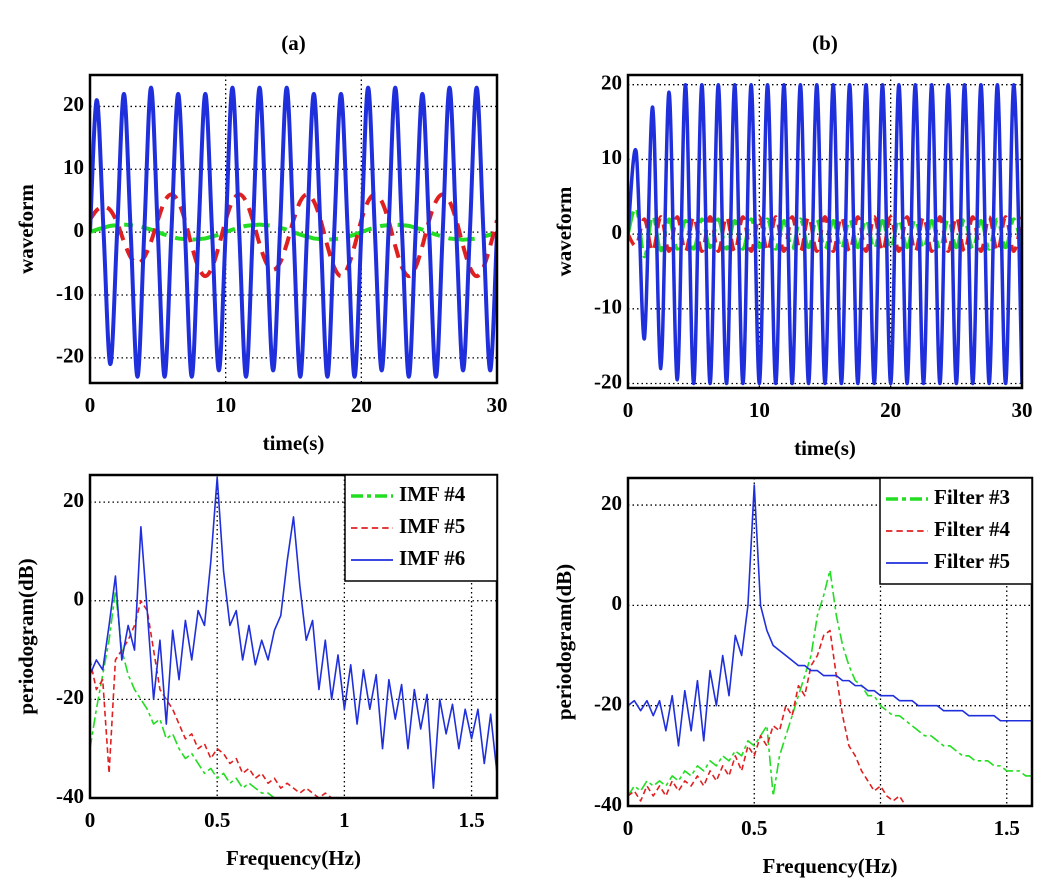 The width and height of the screenshot is (1048, 880). I want to click on legend-label: Filter #5, so click(972, 561).